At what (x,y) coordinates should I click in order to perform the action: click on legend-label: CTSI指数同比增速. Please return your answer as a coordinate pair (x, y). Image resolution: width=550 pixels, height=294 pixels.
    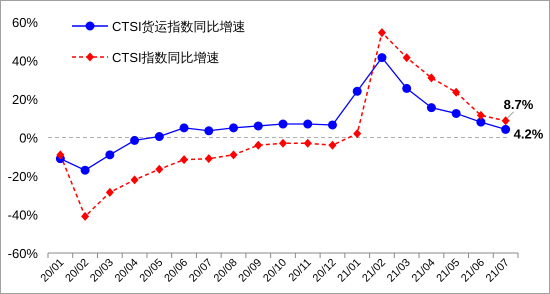
    Looking at the image, I should click on (166, 57).